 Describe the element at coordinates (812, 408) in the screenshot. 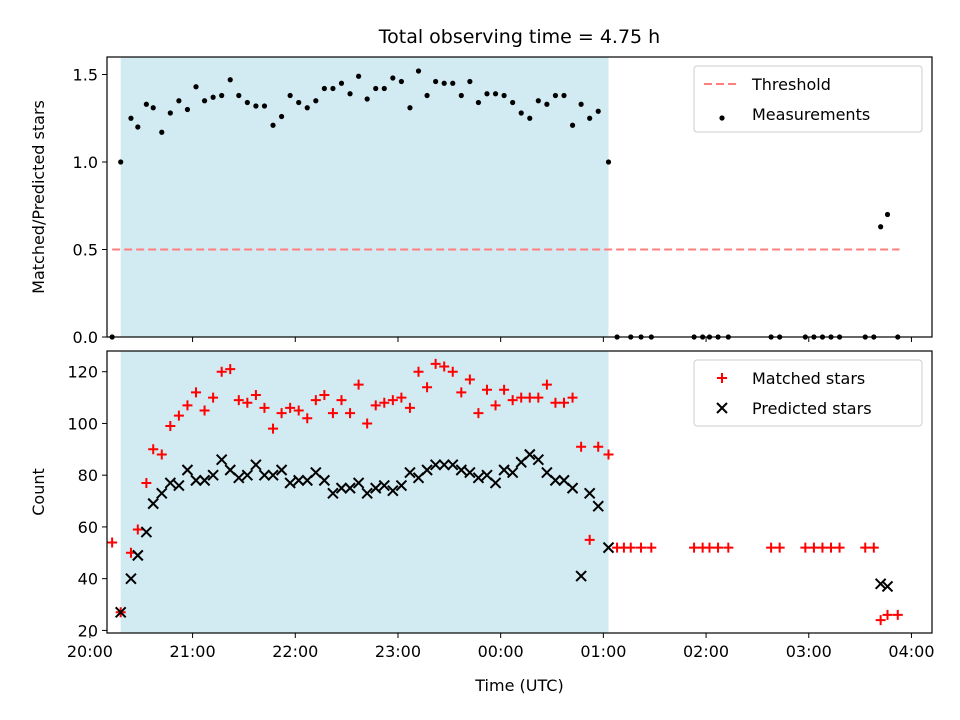

I see `legend-label: Predicted stars` at that location.